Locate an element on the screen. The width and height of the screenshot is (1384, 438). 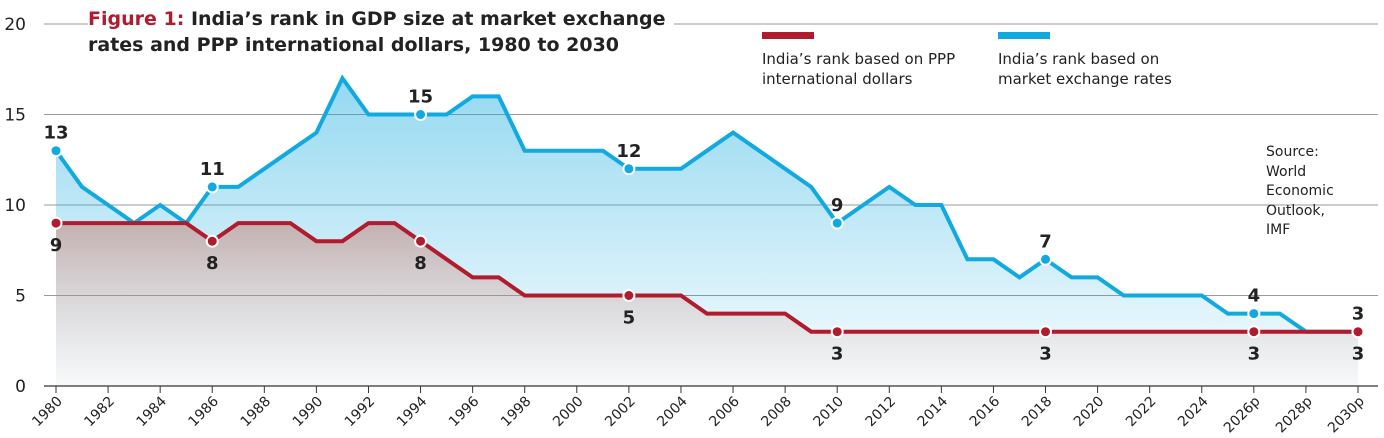
x-tick-label: 1984 is located at coordinates (151, 411).